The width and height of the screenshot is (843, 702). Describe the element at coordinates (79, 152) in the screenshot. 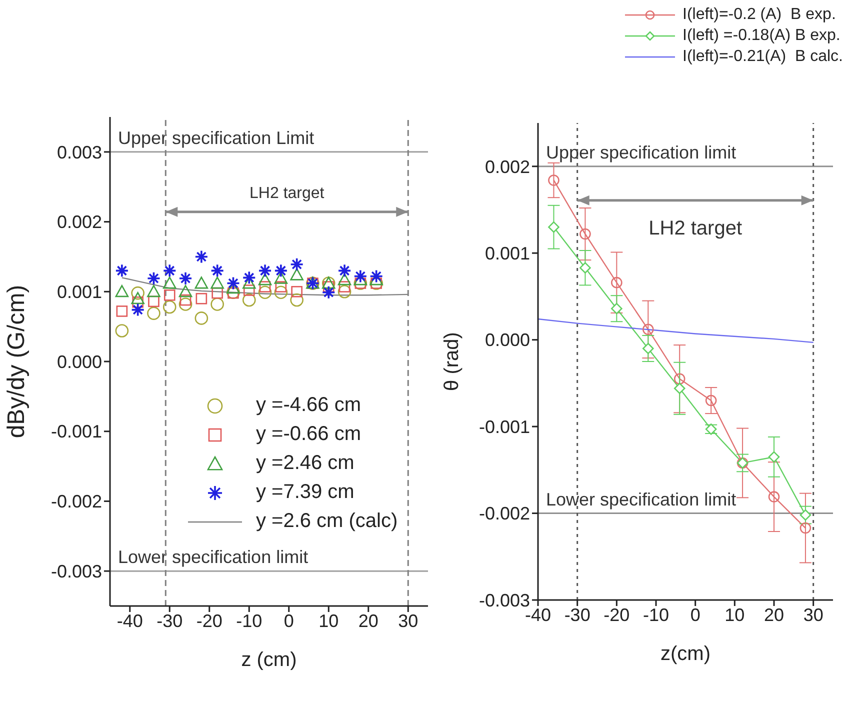

I see `y-tick-label: 0.003` at that location.